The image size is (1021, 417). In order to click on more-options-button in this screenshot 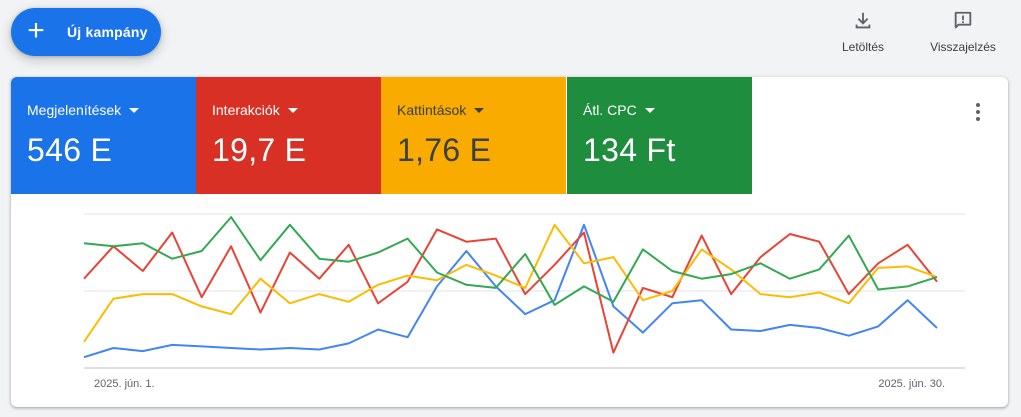, I will do `click(978, 112)`.